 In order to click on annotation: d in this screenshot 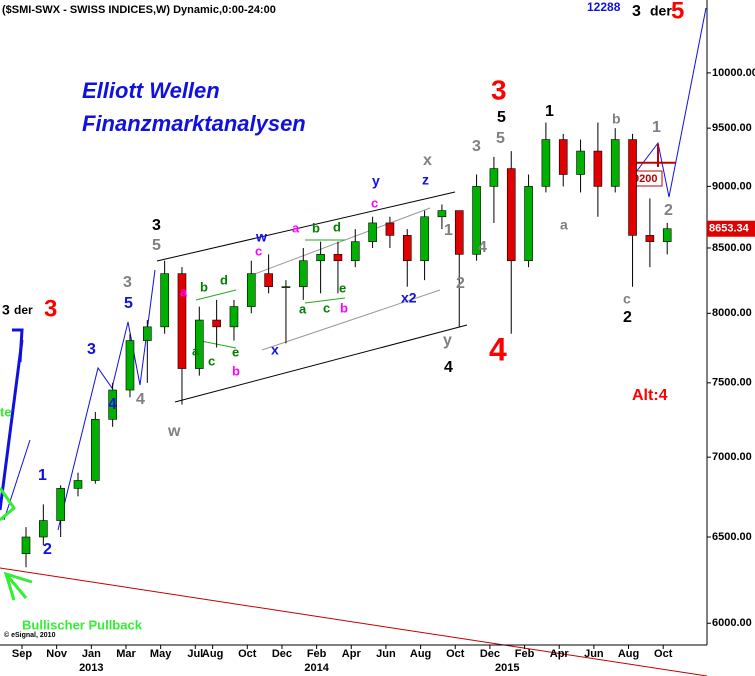, I will do `click(224, 279)`.